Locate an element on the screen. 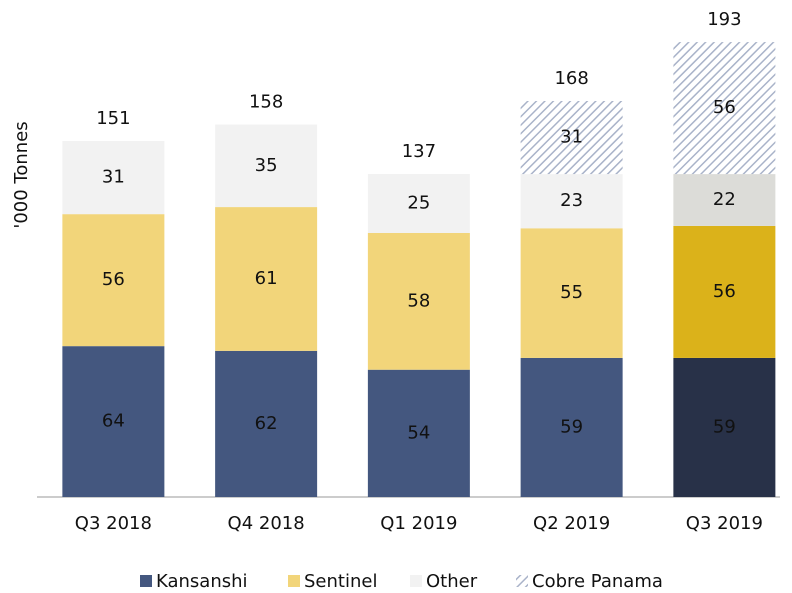  legend-label: Cobre Panama is located at coordinates (597, 581).